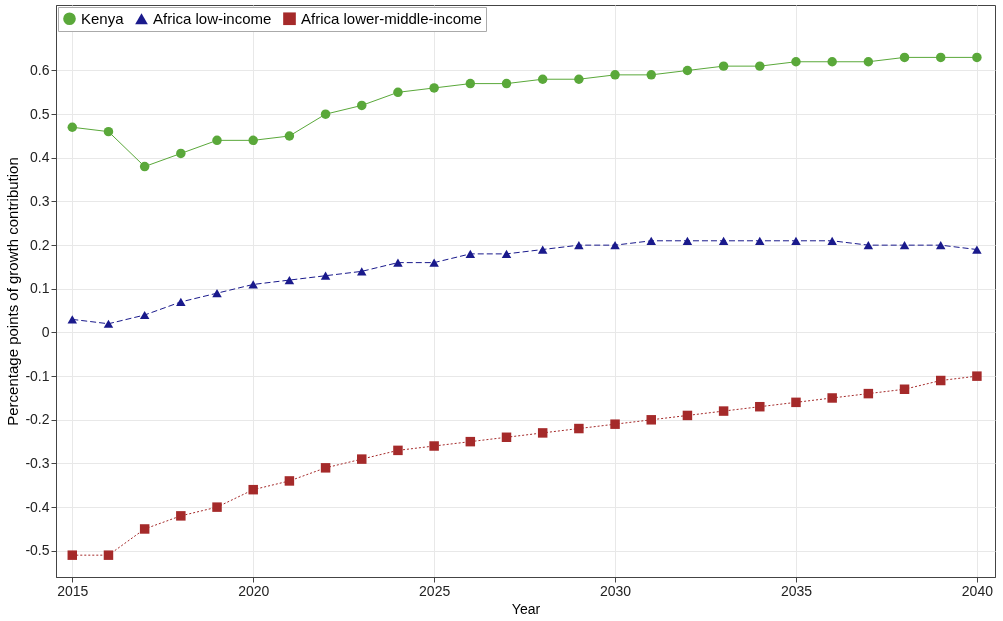 This screenshot has width=1003, height=621. What do you see at coordinates (103, 18) in the screenshot?
I see `legend-label: Kenya` at bounding box center [103, 18].